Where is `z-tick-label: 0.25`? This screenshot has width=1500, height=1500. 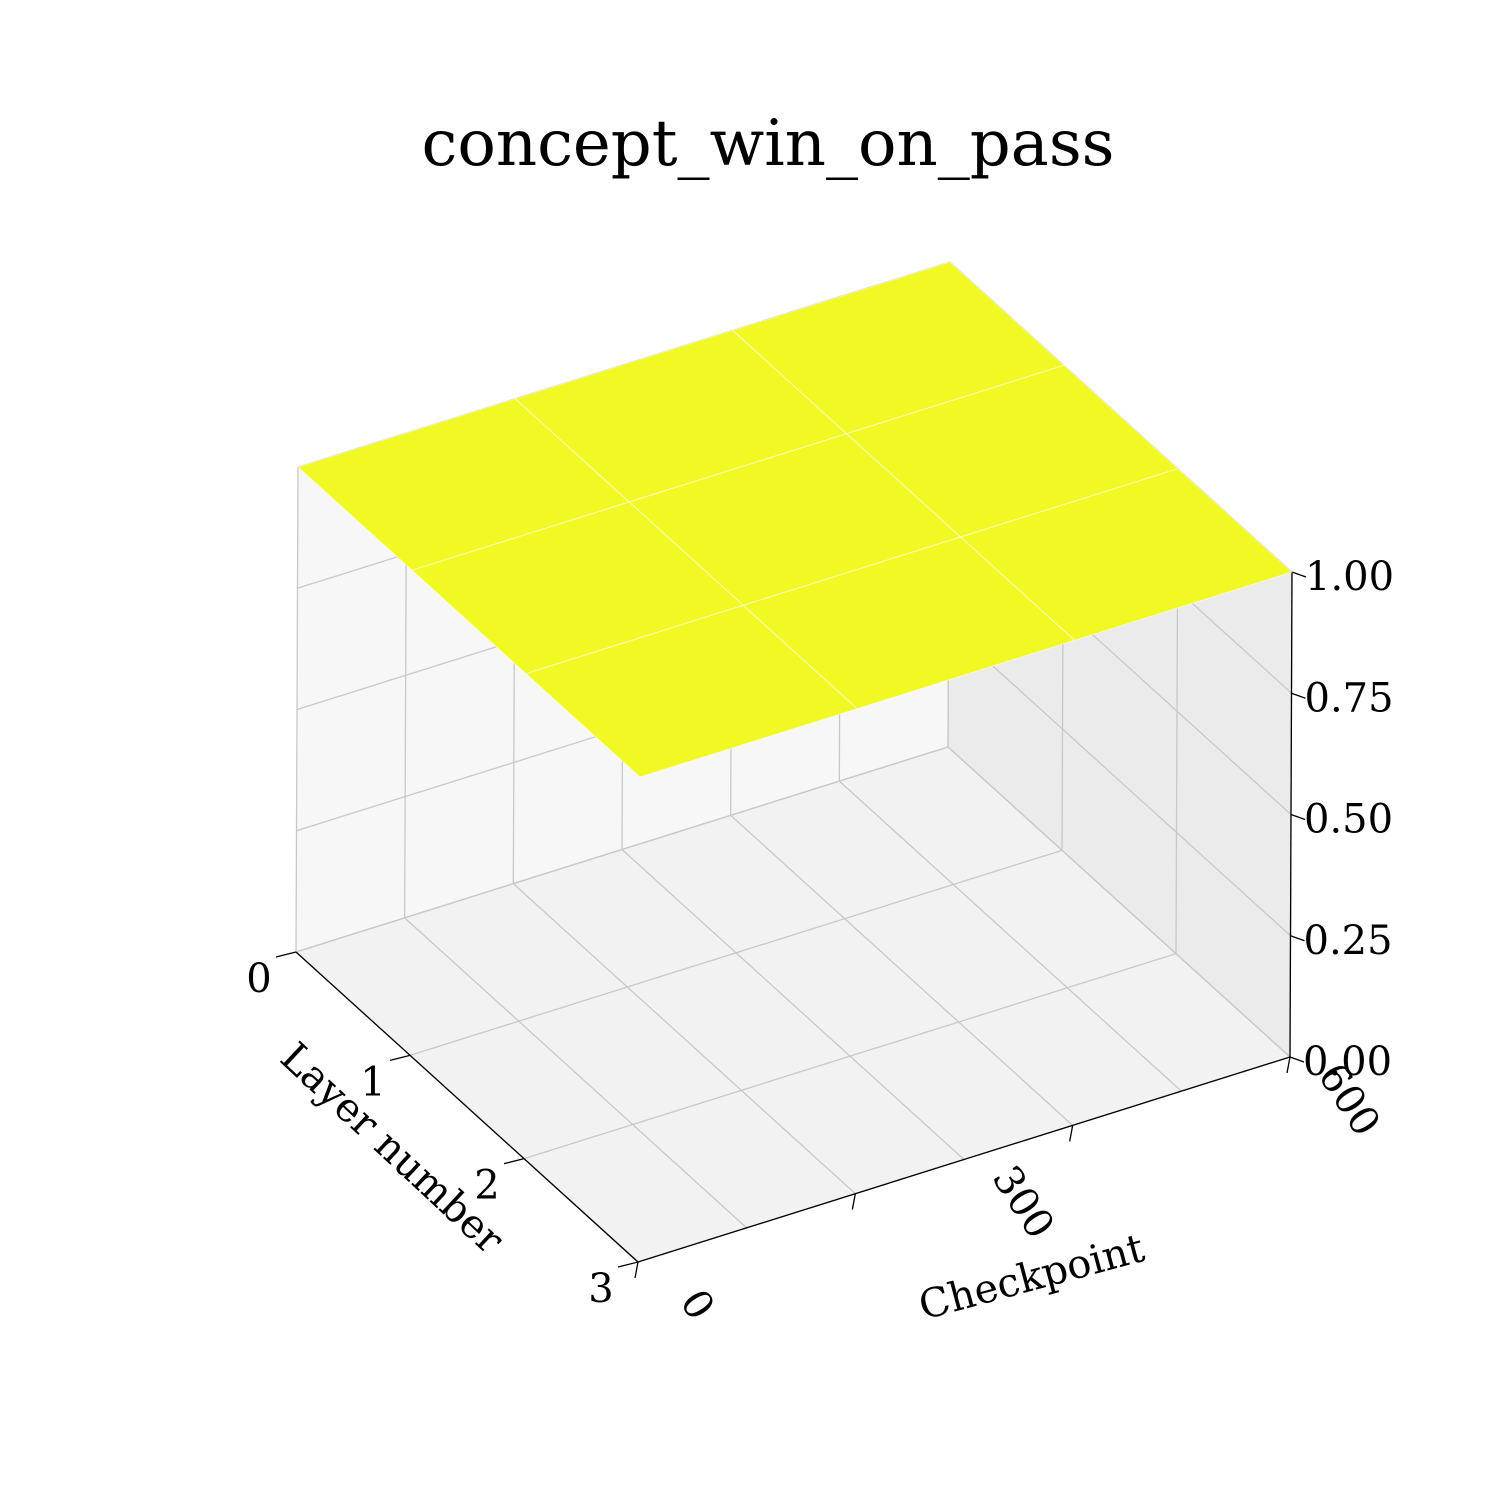 z-tick-label: 0.25 is located at coordinates (1348, 941).